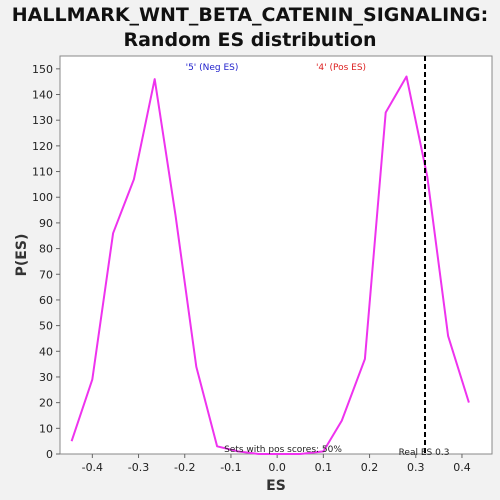 This screenshot has height=500, width=500. What do you see at coordinates (341, 68) in the screenshot?
I see `pos-es-label: '4' (Pos ES)` at bounding box center [341, 68].